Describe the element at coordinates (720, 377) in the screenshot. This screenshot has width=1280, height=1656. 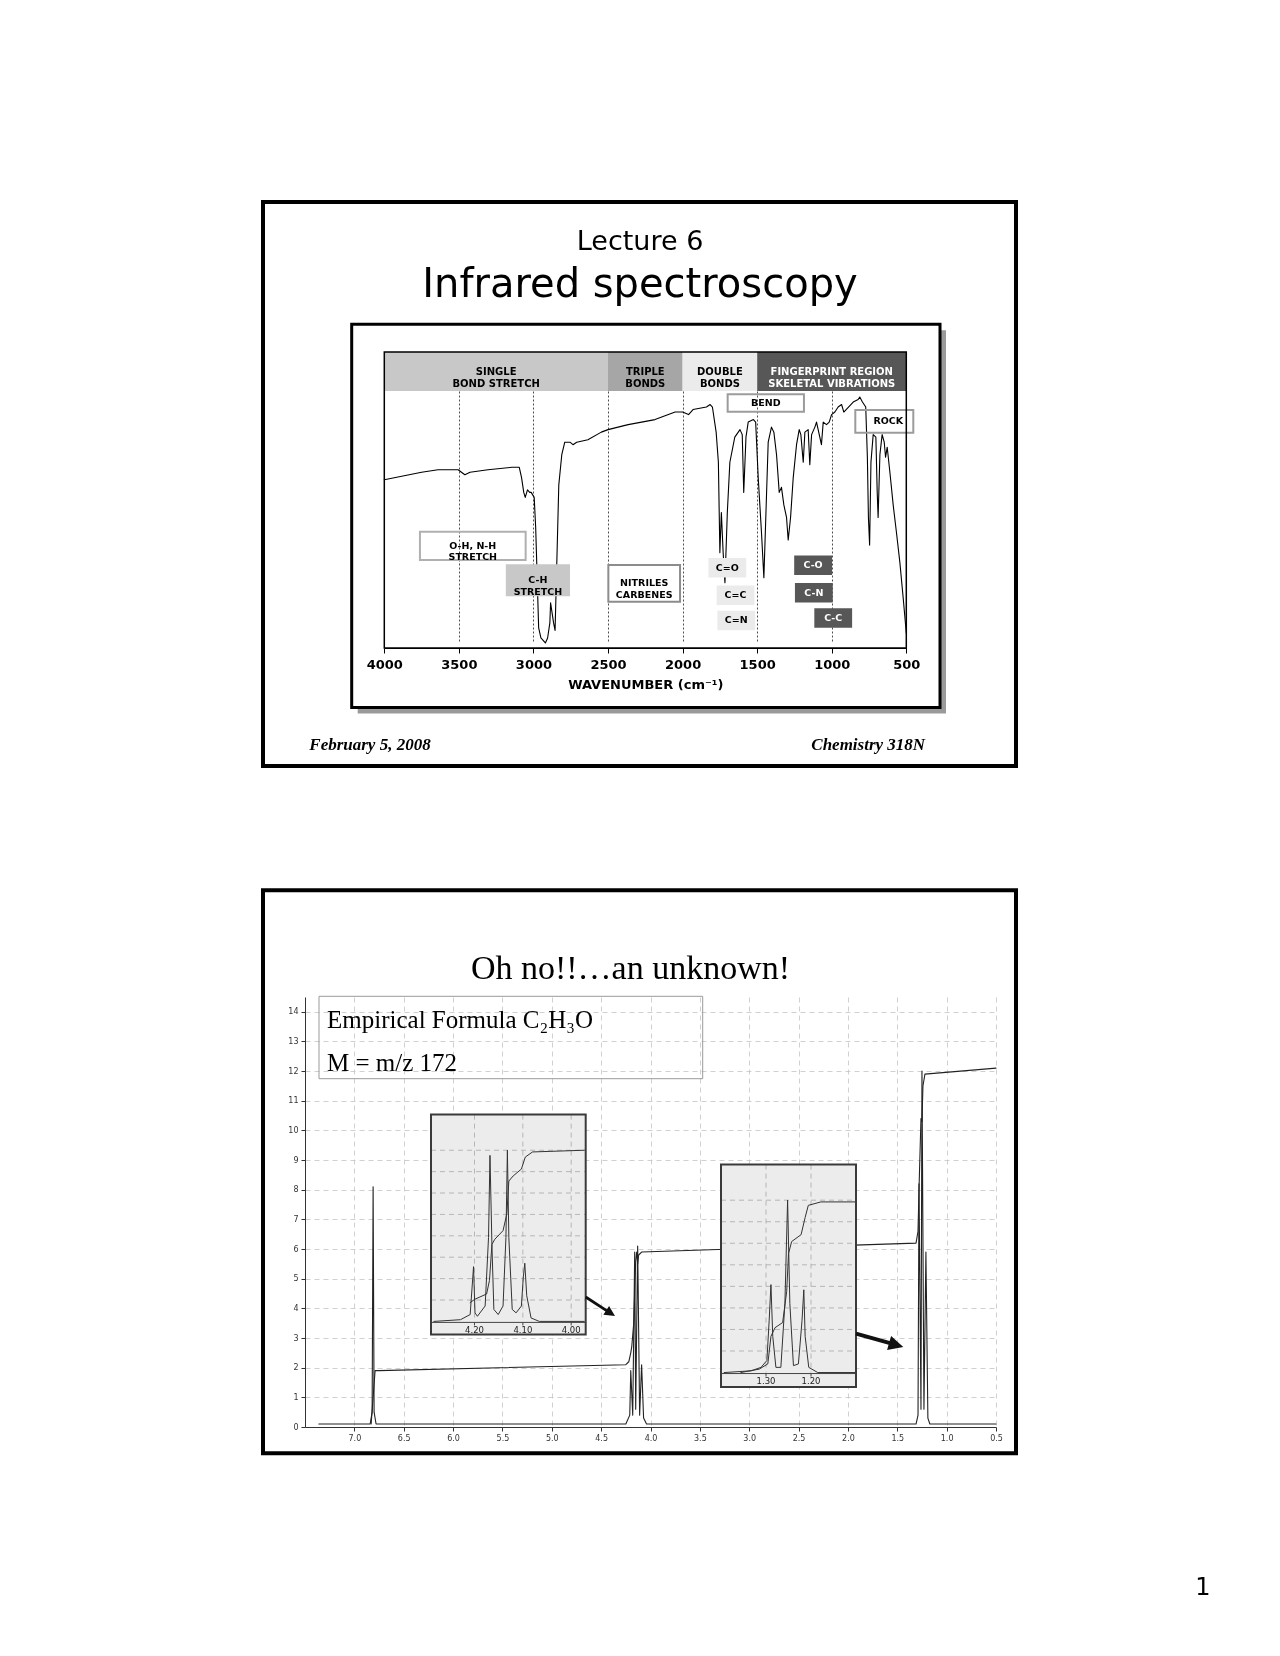
I see `text: DOUBLE BONDS` at that location.